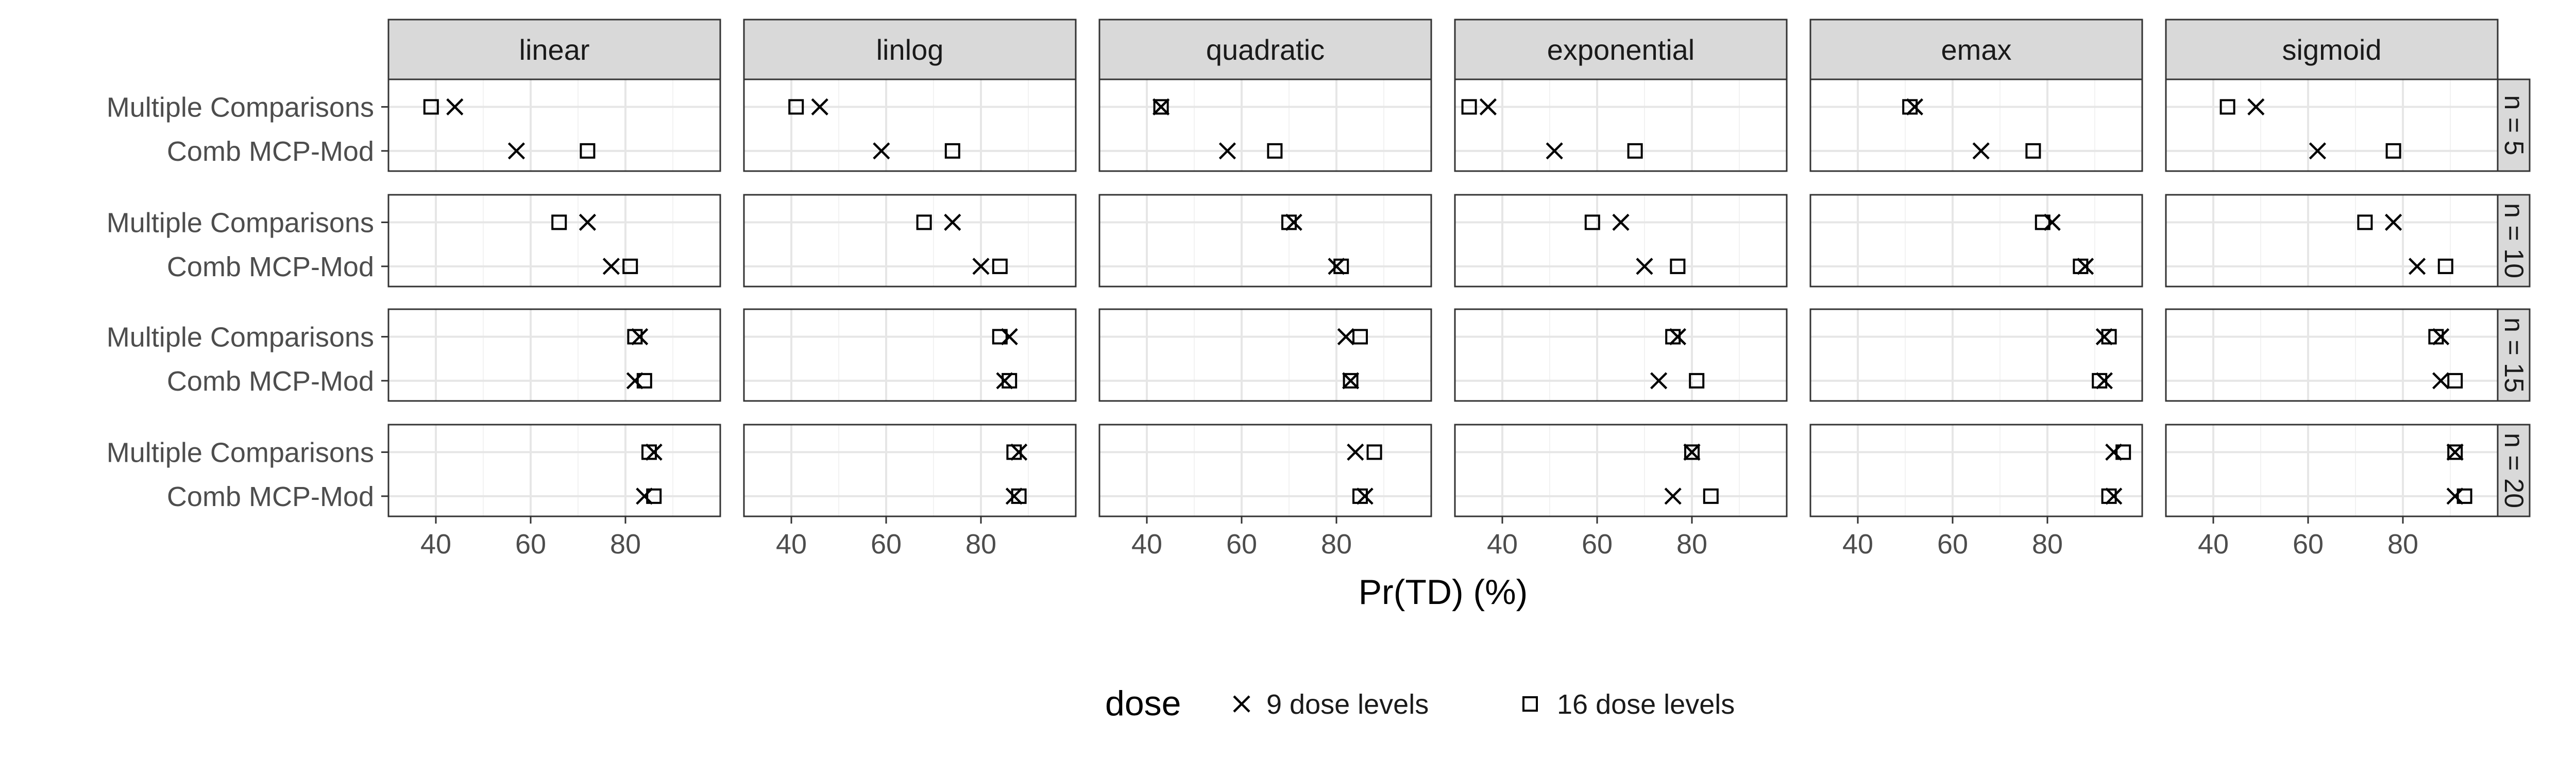 The height and width of the screenshot is (773, 2576). Describe the element at coordinates (240, 337) in the screenshot. I see `y-tick-label: Multiple Comparisons` at that location.